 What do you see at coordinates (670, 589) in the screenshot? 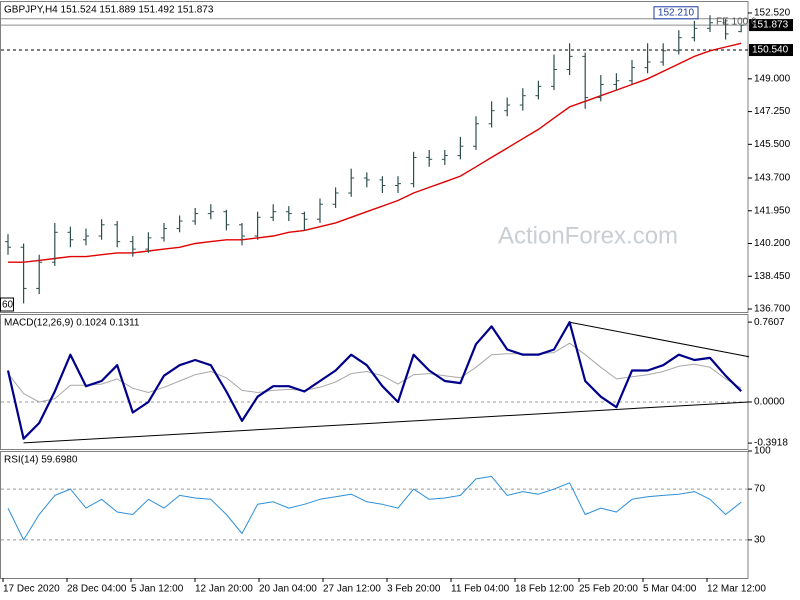
I see `x-tick-label: 5 Mar 04:00` at bounding box center [670, 589].